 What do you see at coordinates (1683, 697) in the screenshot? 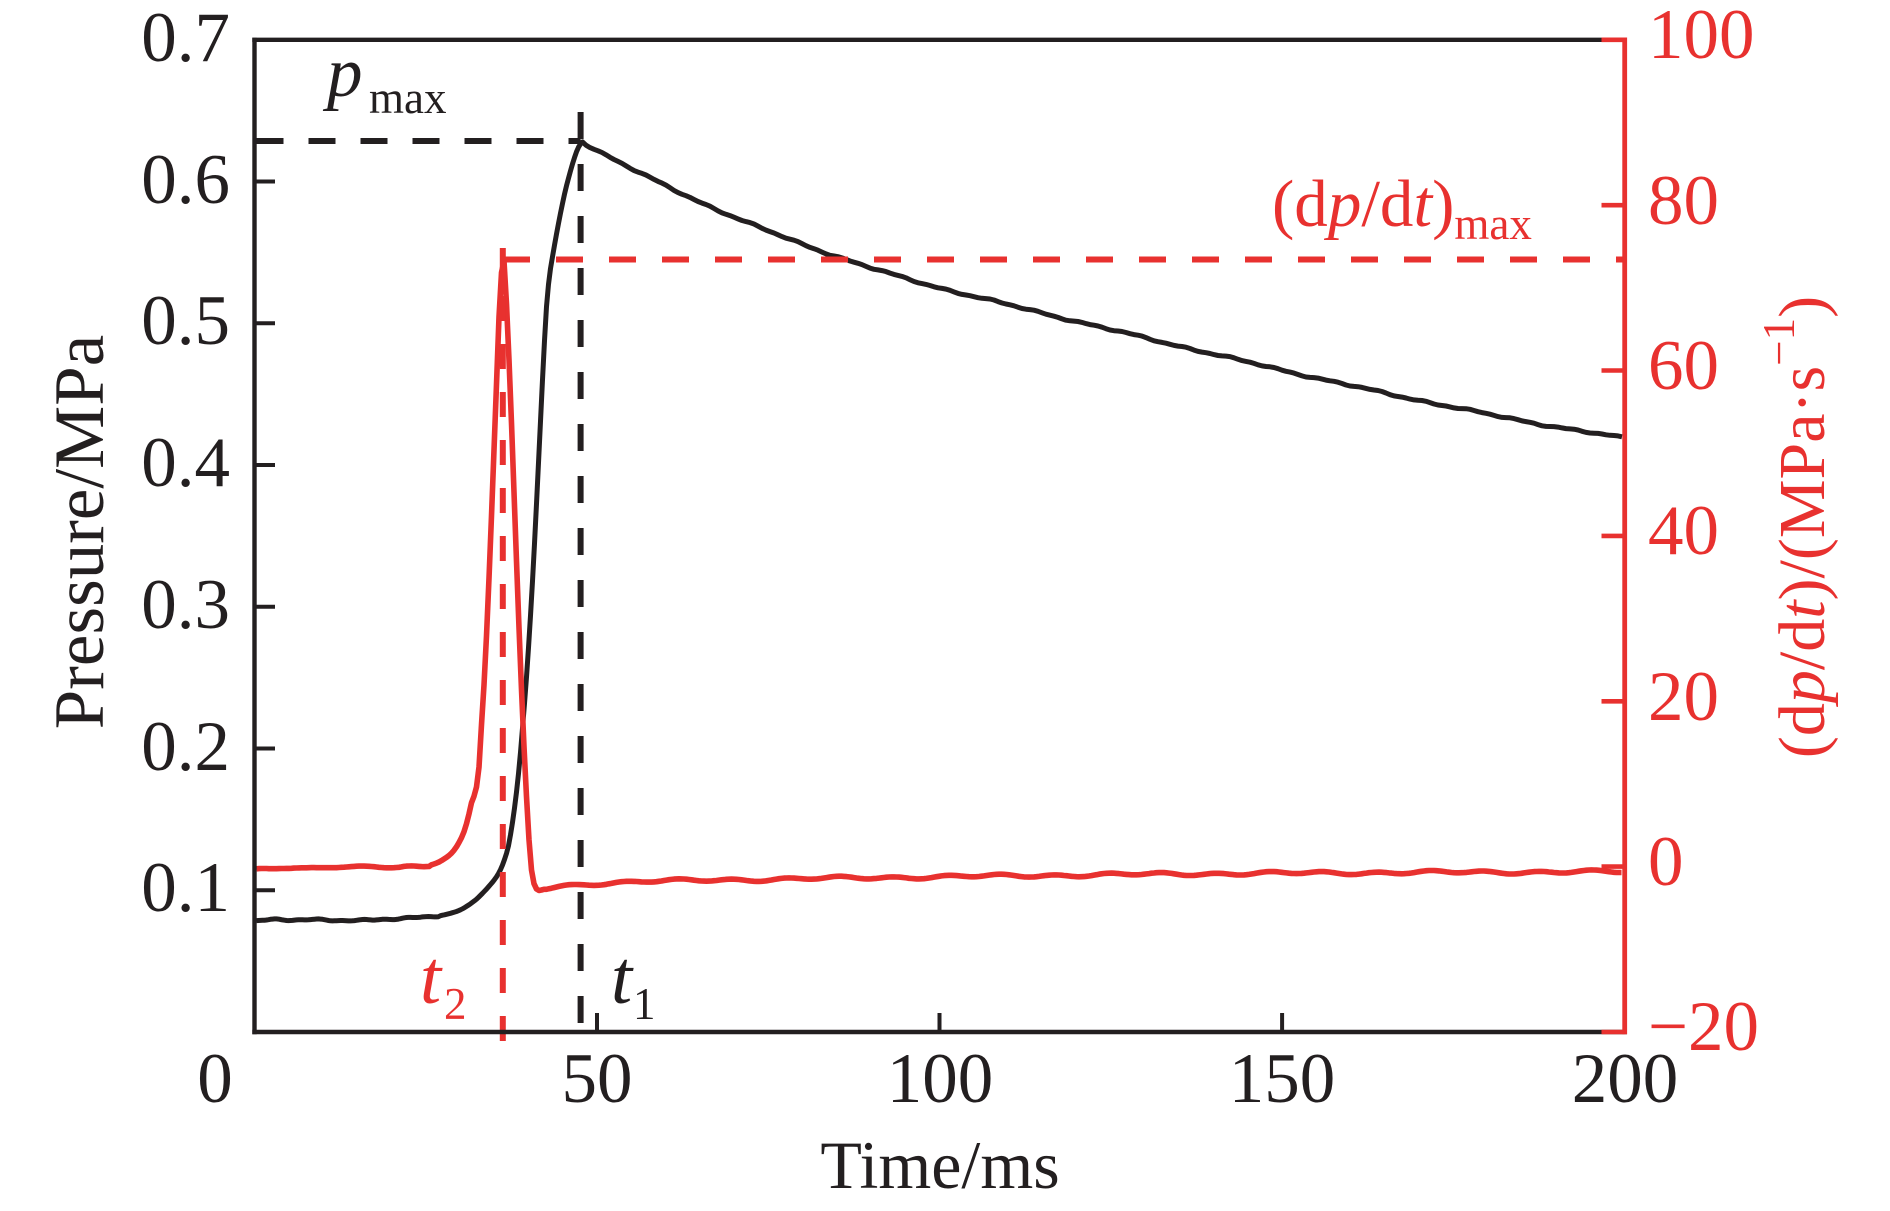
I see `svg-text: 20` at bounding box center [1683, 697].